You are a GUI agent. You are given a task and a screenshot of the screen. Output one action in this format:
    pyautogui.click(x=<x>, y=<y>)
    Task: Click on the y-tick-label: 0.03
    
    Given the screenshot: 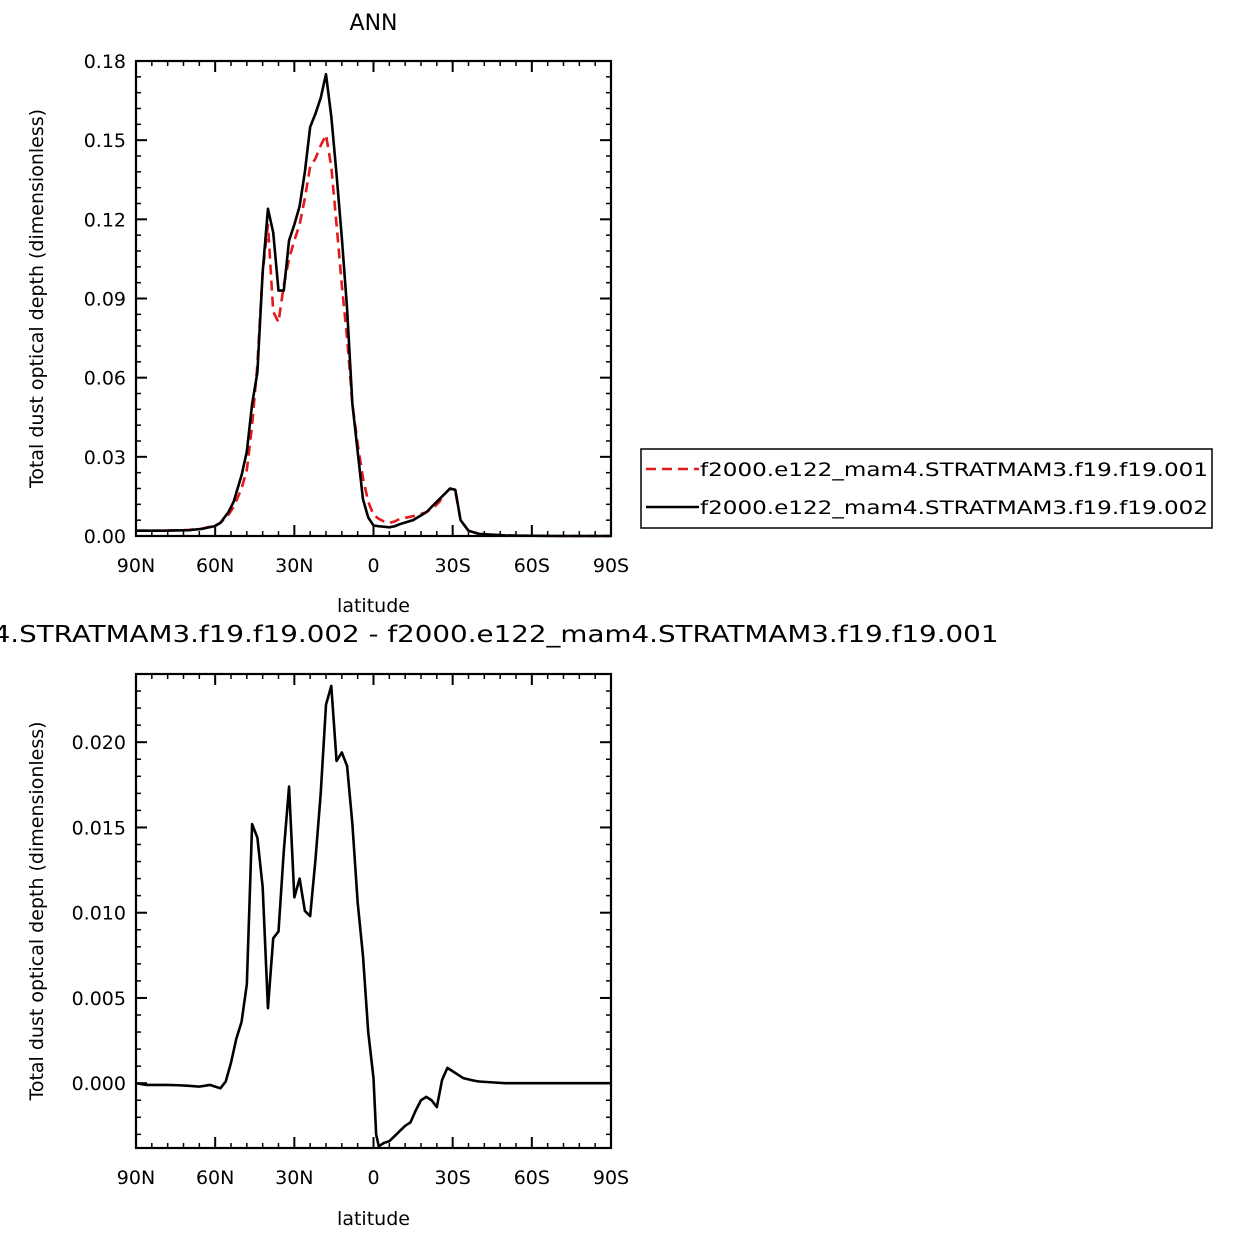 What is the action you would take?
    pyautogui.click(x=105, y=458)
    